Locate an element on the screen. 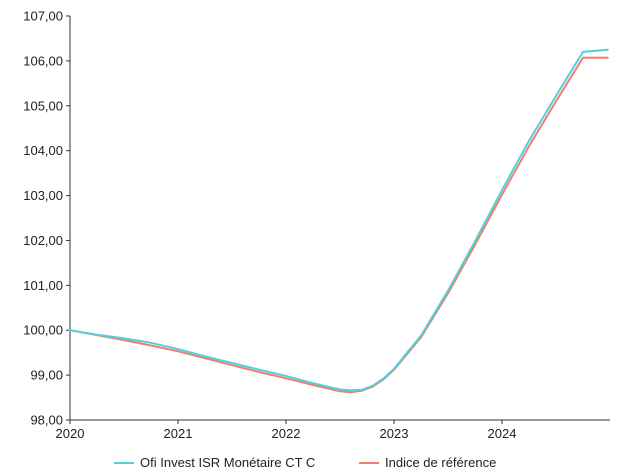  y-tick-label: 101,00 is located at coordinates (43, 285).